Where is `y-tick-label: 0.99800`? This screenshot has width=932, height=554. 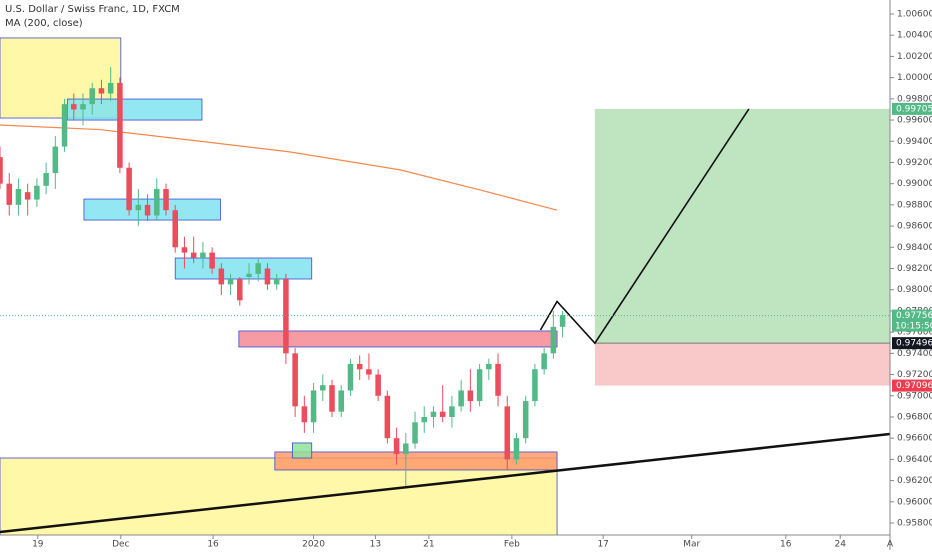 y-tick-label: 0.99800 is located at coordinates (914, 99).